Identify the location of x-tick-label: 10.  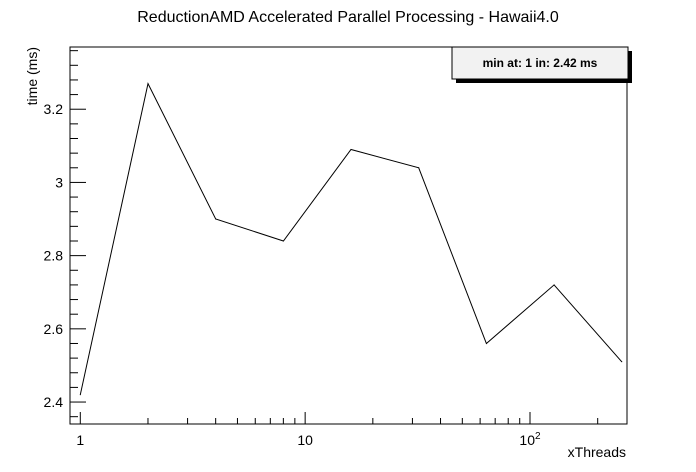
(305, 440).